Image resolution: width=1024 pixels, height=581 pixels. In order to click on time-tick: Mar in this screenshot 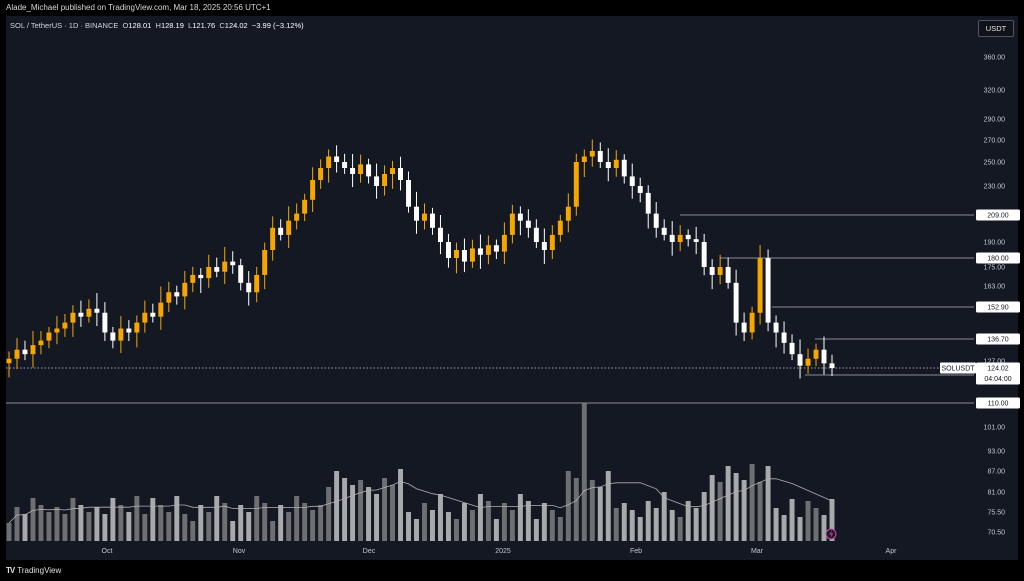, I will do `click(757, 551)`.